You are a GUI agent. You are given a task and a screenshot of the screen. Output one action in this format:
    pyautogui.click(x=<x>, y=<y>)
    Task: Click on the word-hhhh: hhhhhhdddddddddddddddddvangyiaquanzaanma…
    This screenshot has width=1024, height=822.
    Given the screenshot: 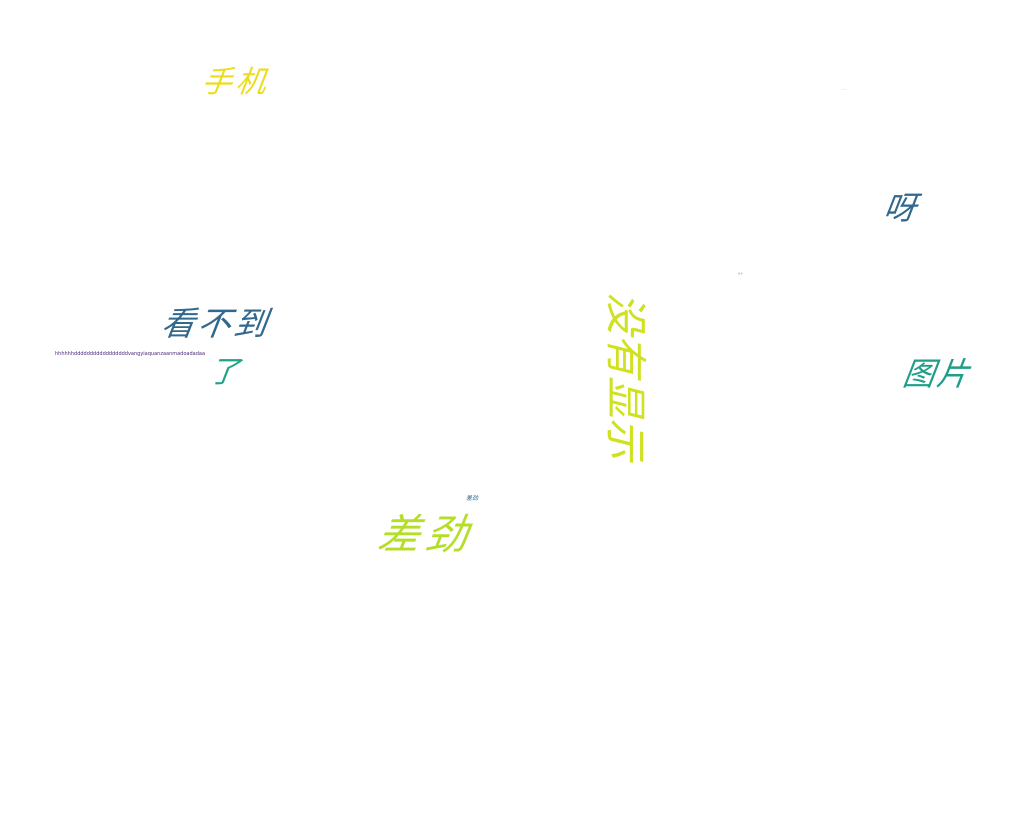 What is the action you would take?
    pyautogui.click(x=130, y=354)
    